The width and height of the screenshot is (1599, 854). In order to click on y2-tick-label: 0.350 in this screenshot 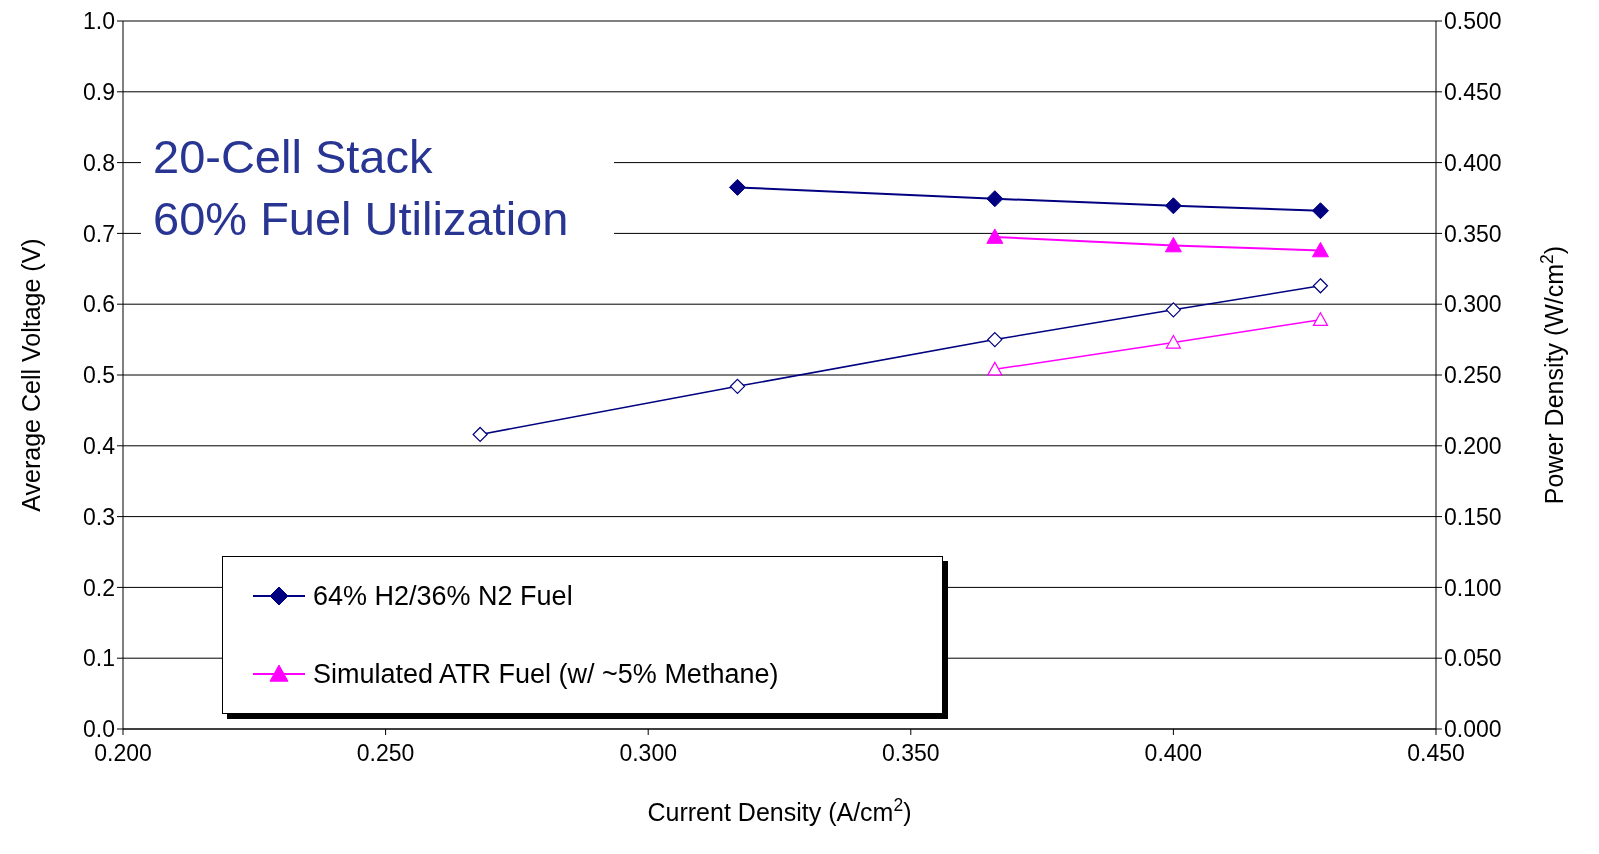, I will do `click(1473, 233)`.